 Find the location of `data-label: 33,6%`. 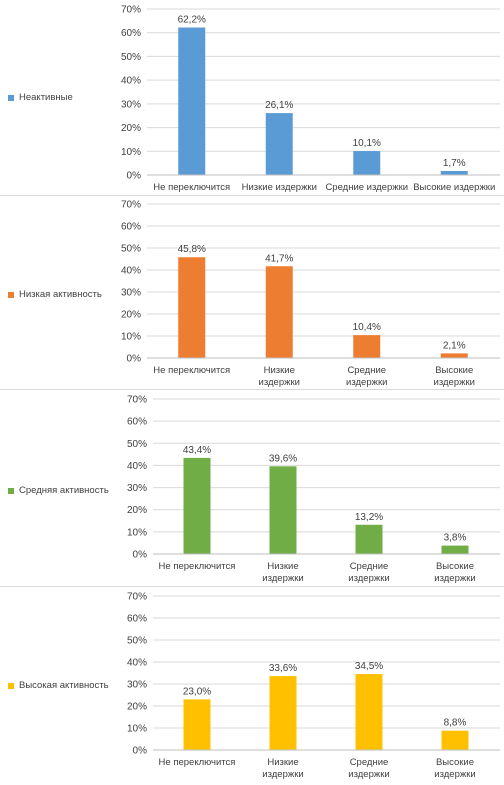

data-label: 33,6% is located at coordinates (283, 668).